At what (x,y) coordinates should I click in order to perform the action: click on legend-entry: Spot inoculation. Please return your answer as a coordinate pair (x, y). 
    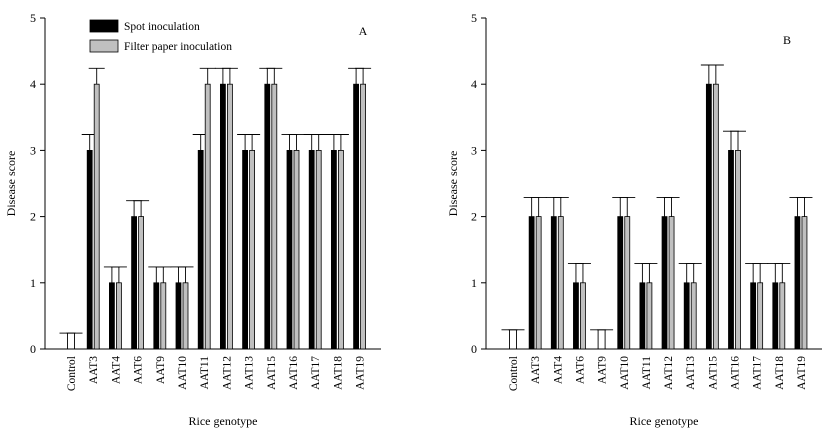
    Looking at the image, I should click on (162, 27).